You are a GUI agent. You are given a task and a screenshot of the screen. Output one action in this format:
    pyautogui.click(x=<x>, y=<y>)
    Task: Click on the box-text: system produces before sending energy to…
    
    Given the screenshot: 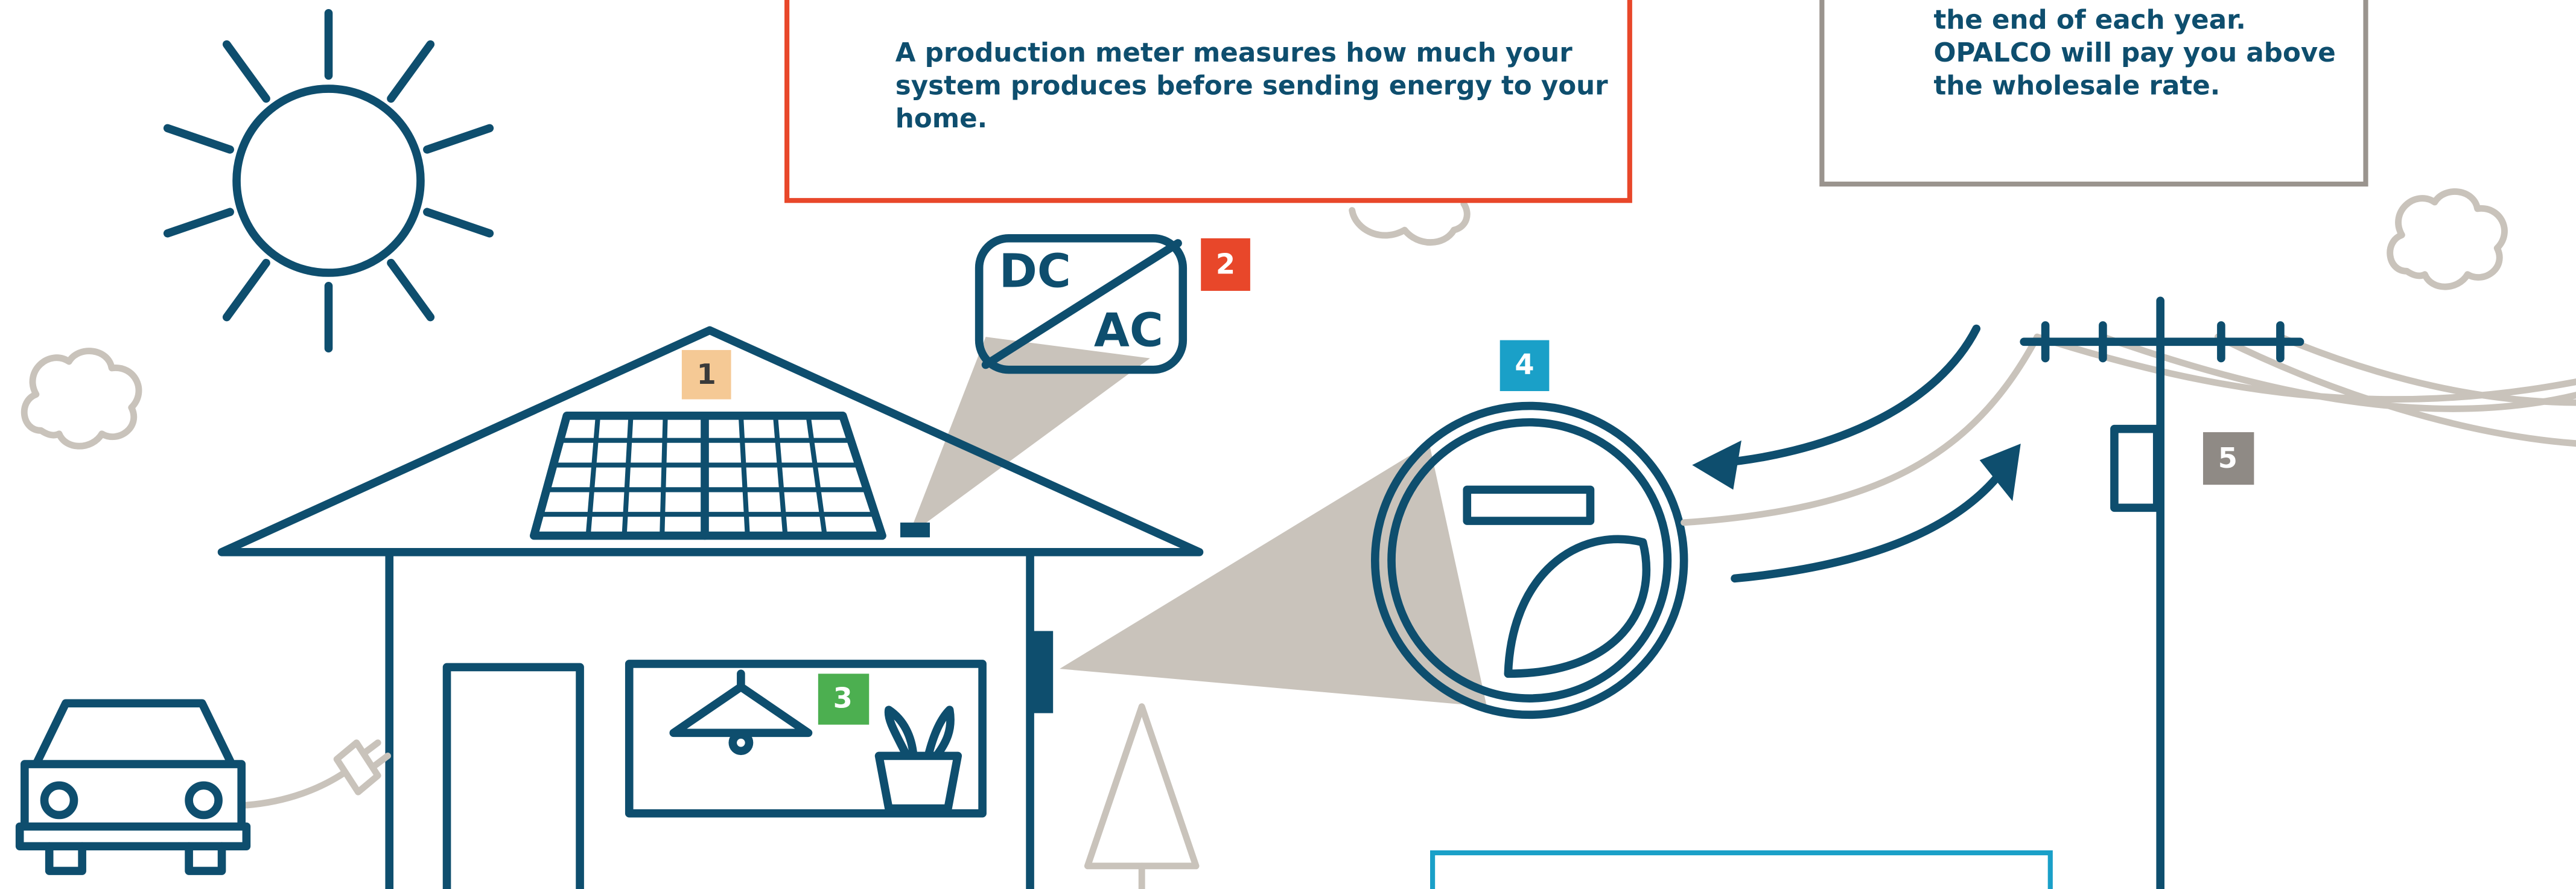 What is the action you would take?
    pyautogui.click(x=1251, y=86)
    